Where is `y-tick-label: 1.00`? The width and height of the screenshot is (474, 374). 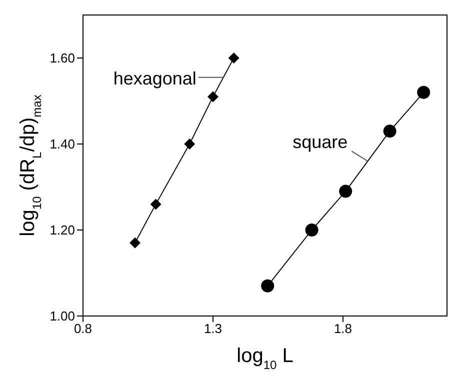
y-tick-label: 1.00 is located at coordinates (62, 316).